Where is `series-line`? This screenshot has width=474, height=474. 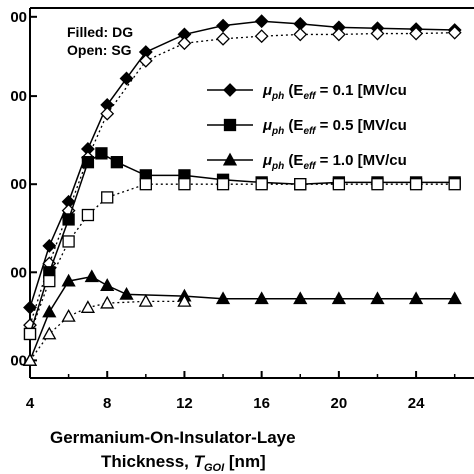
series-line is located at coordinates (107, 330).